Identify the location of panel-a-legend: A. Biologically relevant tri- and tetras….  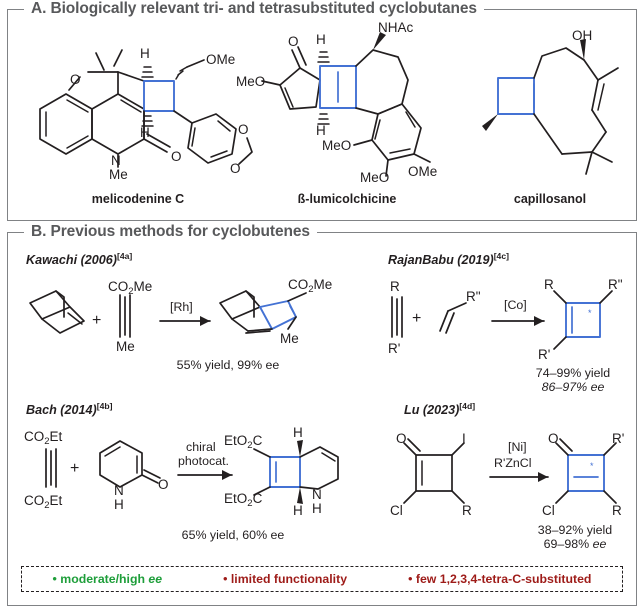
(254, 9).